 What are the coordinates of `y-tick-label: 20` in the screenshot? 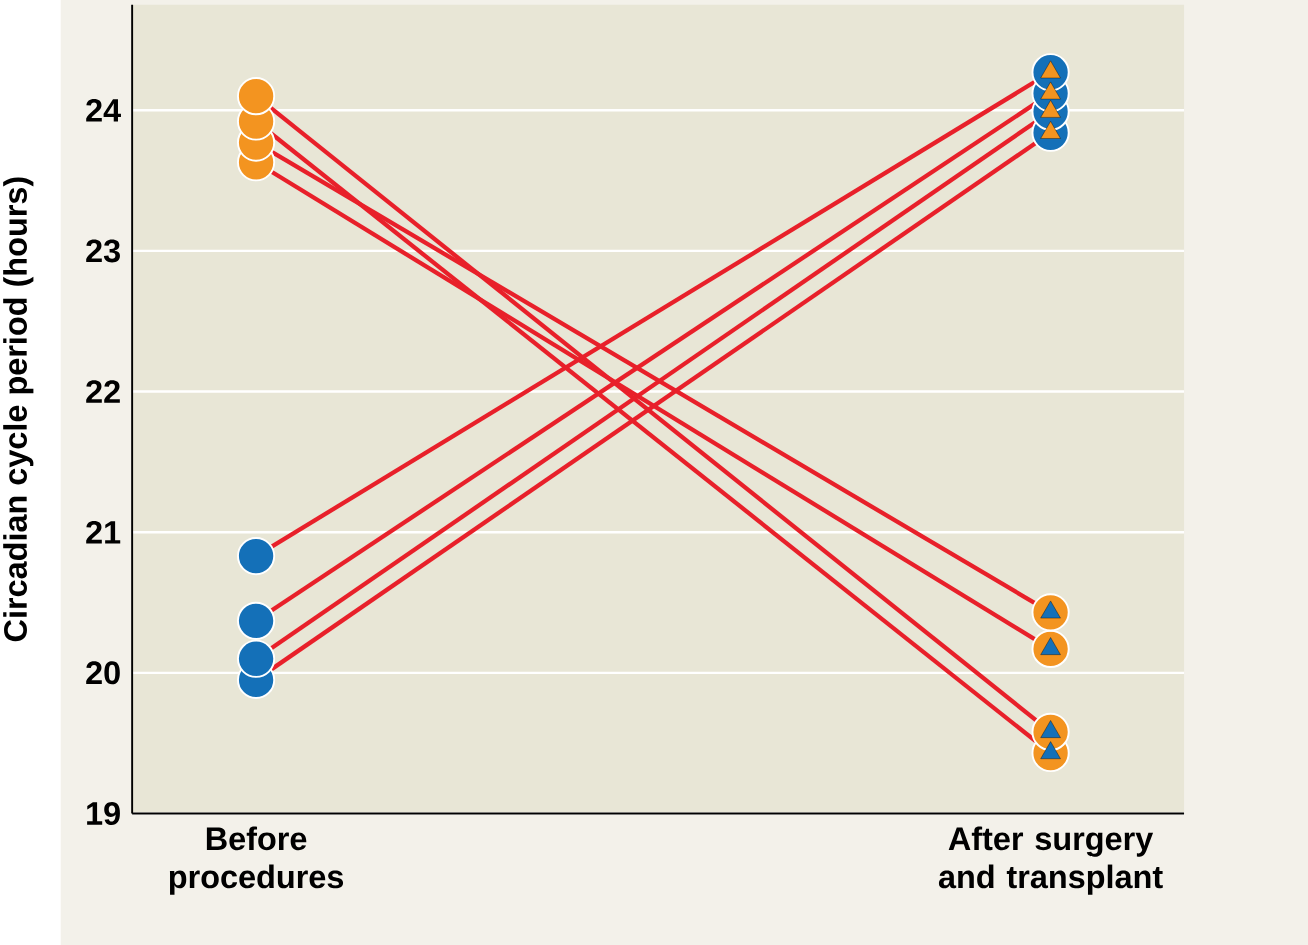 It's located at (103, 673).